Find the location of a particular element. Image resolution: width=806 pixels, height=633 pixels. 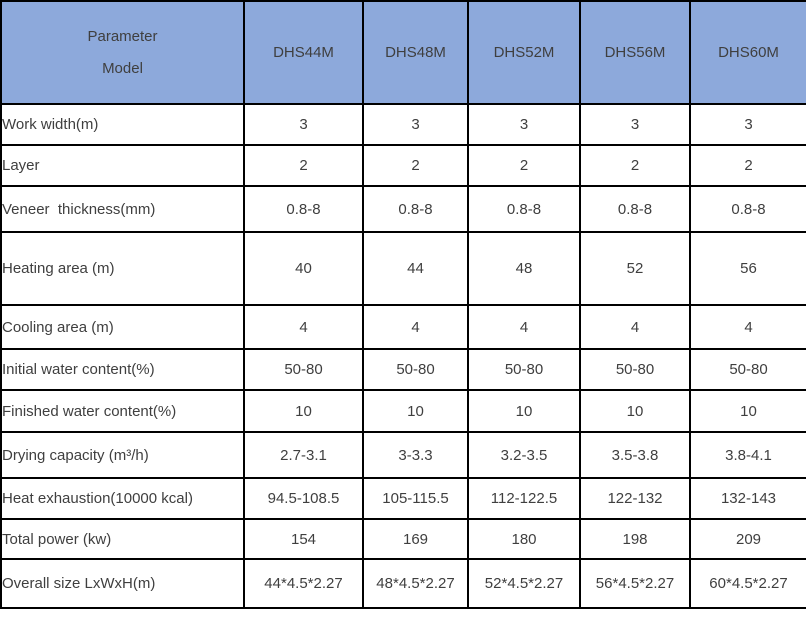

corner-parameter-label: Parameter is located at coordinates (122, 36).